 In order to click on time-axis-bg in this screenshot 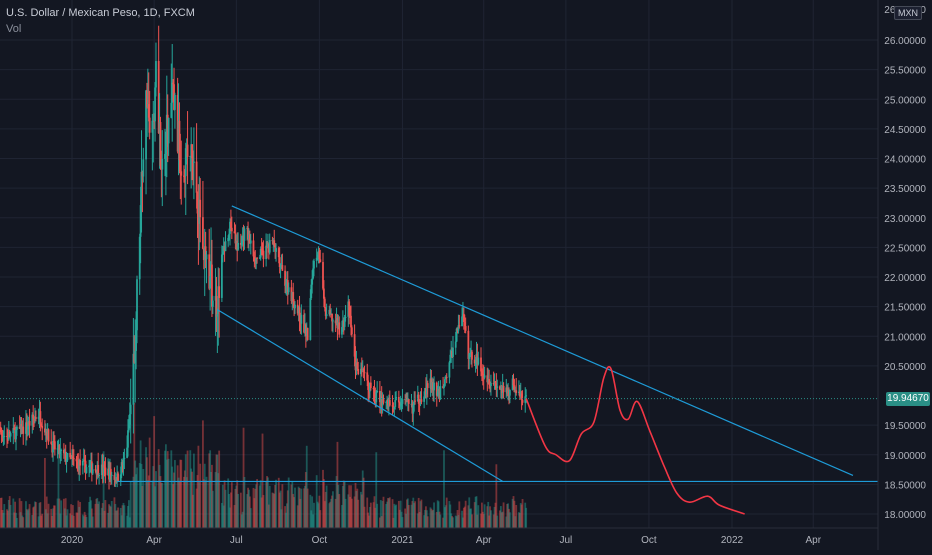, I will do `click(466, 539)`.